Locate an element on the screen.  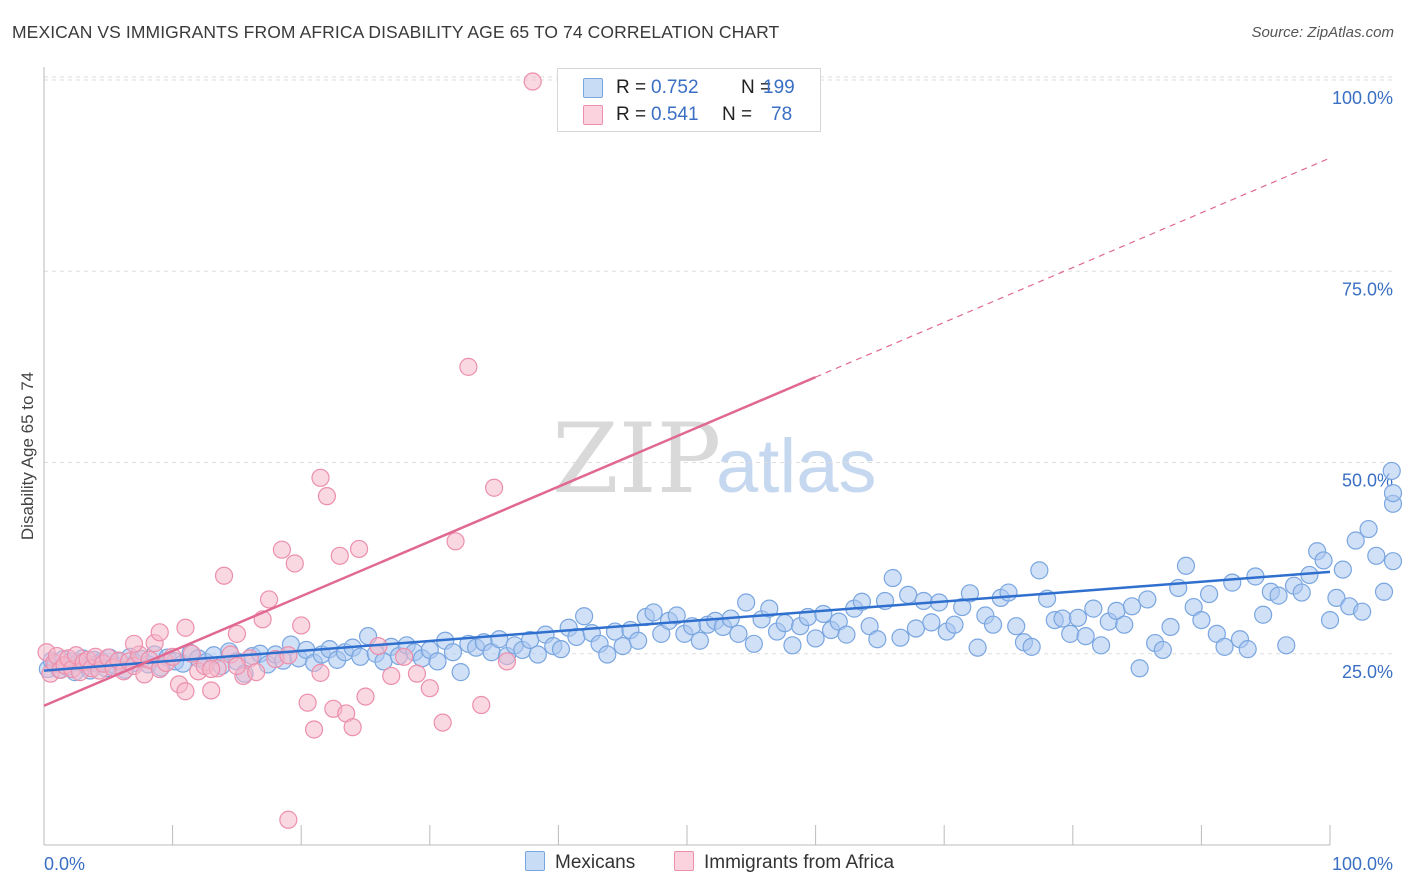
legend-r-value: 0.541 is located at coordinates (675, 114).